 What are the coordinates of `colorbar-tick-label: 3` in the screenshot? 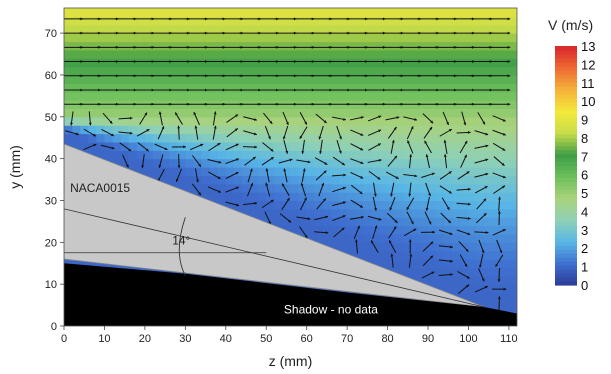 It's located at (584, 230).